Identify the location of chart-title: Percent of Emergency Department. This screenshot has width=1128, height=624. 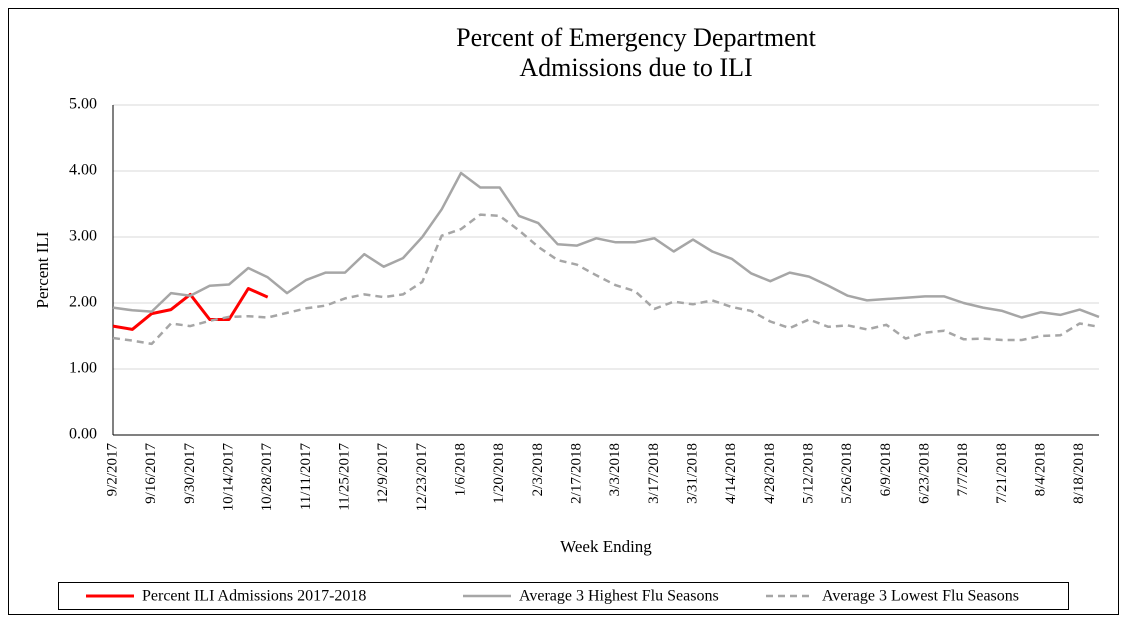
(636, 37).